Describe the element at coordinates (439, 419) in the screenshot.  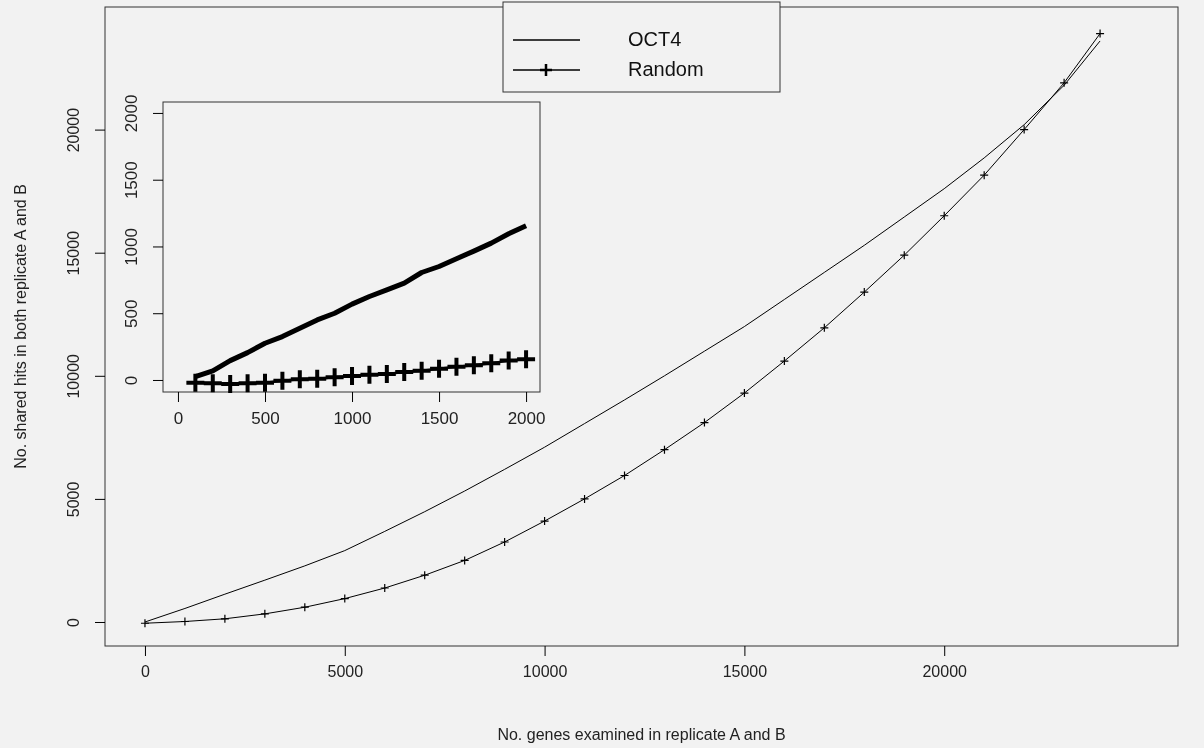
I see `x-tick-label: 1500` at that location.